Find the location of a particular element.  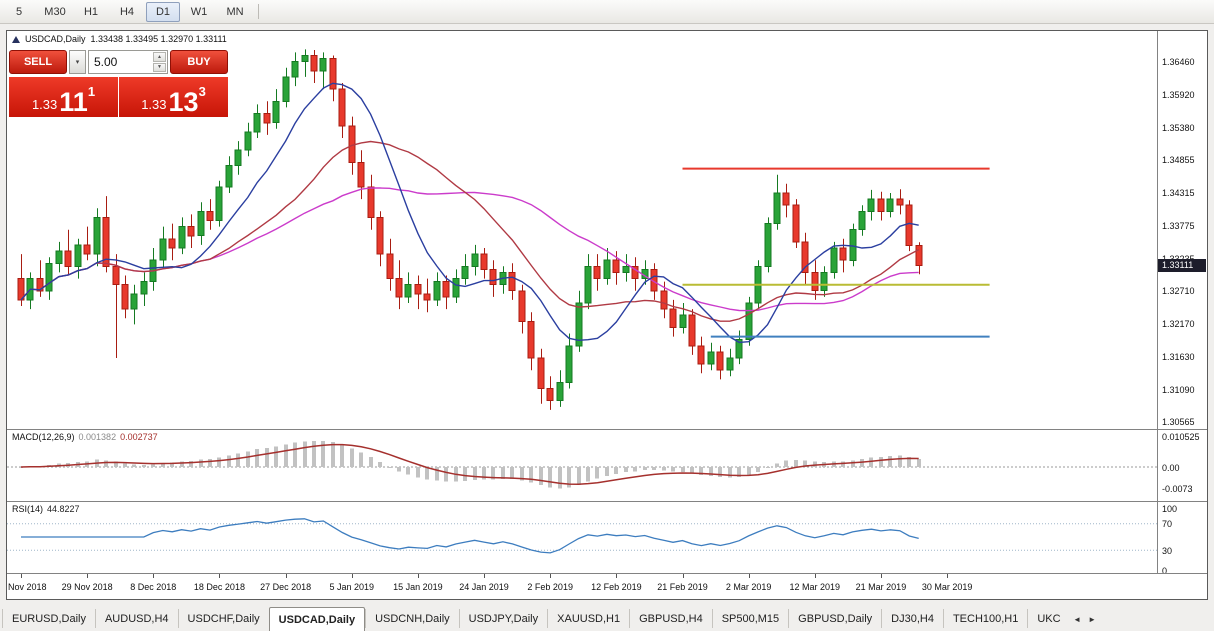

macd-scale-label: 0.010525 is located at coordinates (1181, 437).